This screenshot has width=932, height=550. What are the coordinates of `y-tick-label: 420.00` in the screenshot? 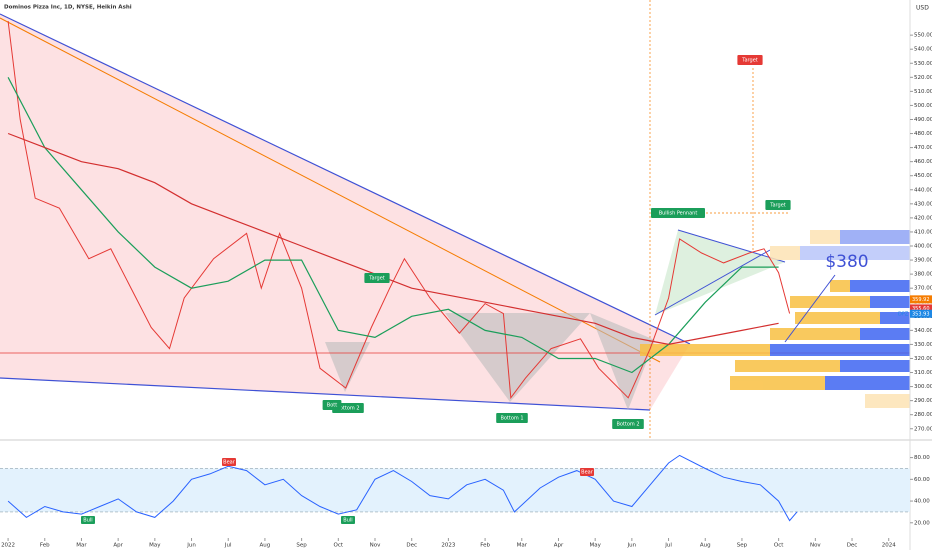 It's located at (923, 218).